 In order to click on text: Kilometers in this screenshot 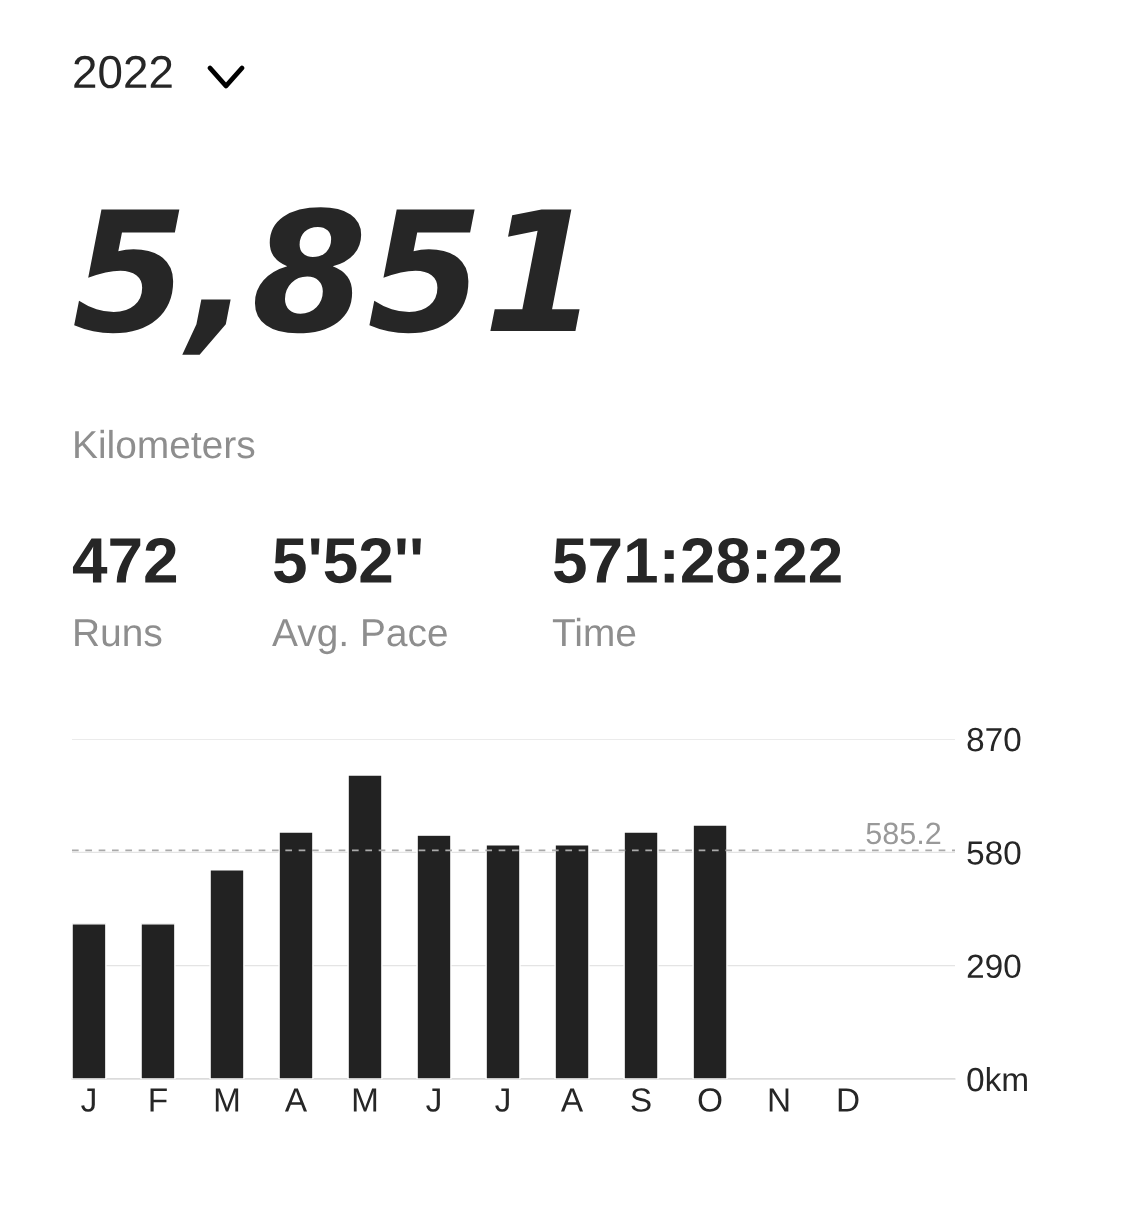, I will do `click(165, 444)`.